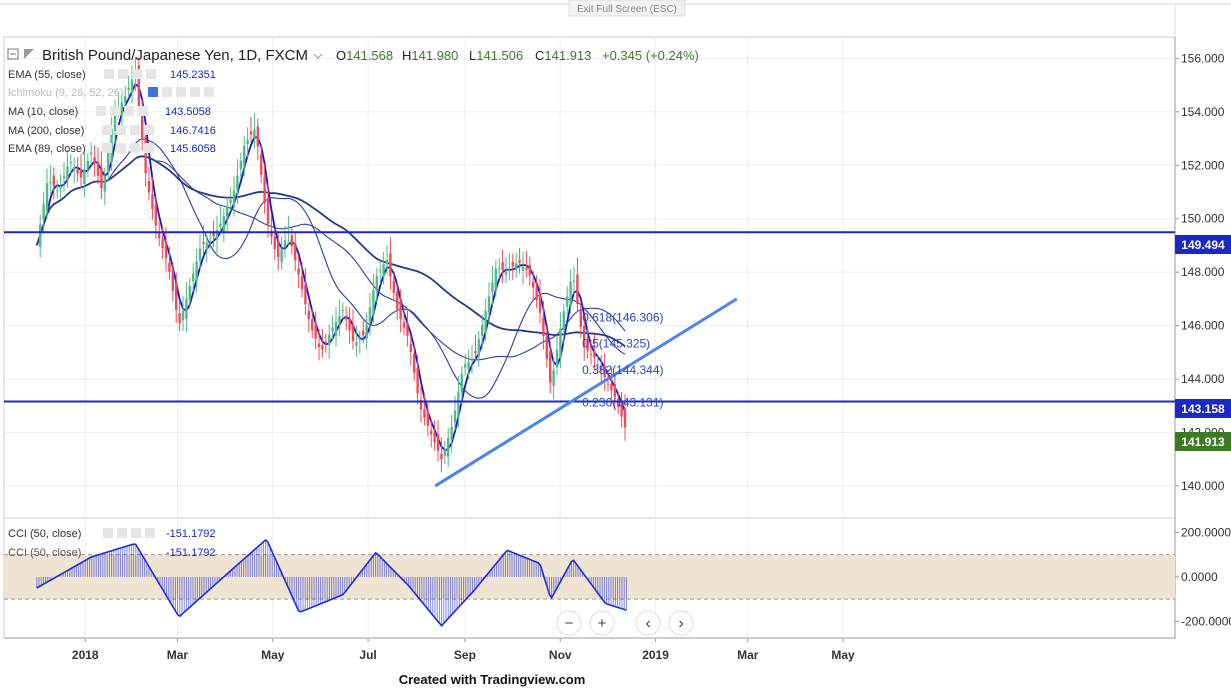 Image resolution: width=1231 pixels, height=690 pixels. I want to click on legend-ema89-controls, so click(128, 148).